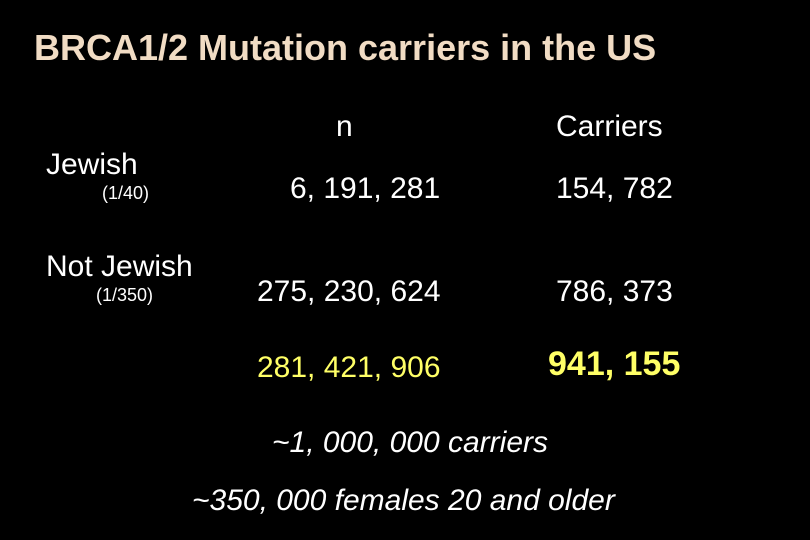 Image resolution: width=810 pixels, height=540 pixels. Describe the element at coordinates (614, 188) in the screenshot. I see `cell-carriers-jewish: 154, 782` at that location.